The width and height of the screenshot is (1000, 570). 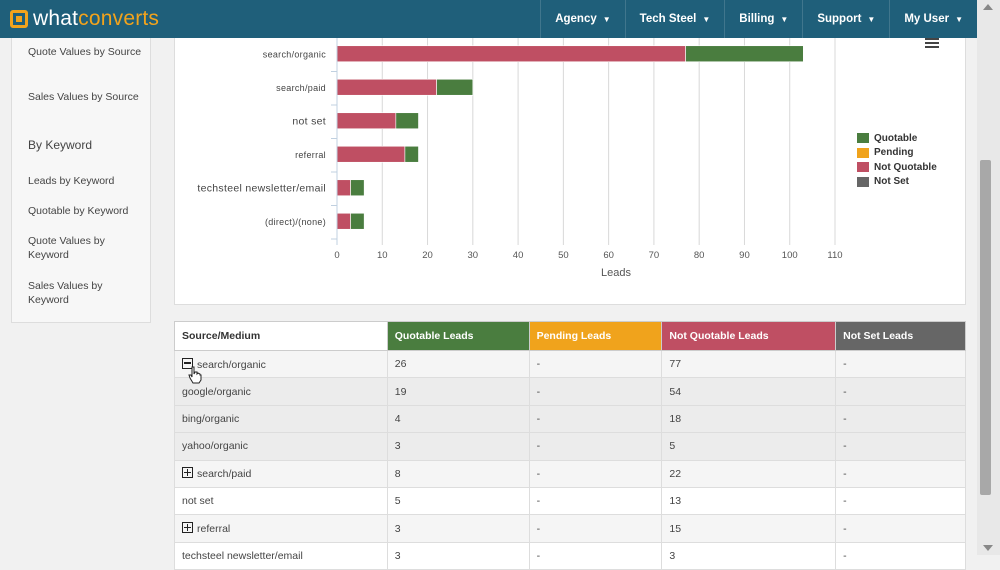 What do you see at coordinates (900, 336) in the screenshot?
I see `col-header-not-set: Not Set Leads` at bounding box center [900, 336].